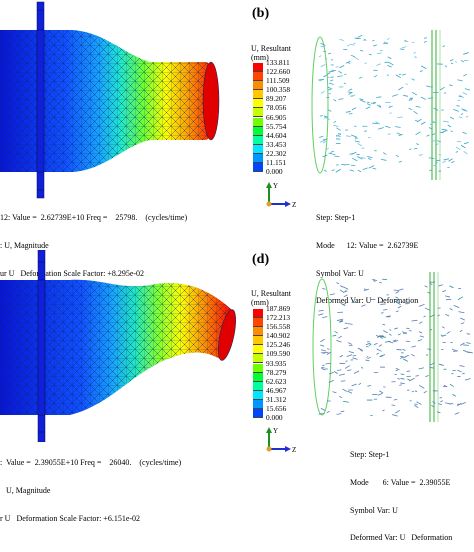  What do you see at coordinates (276, 163) in the screenshot?
I see `legend-value: 11.151` at bounding box center [276, 163].